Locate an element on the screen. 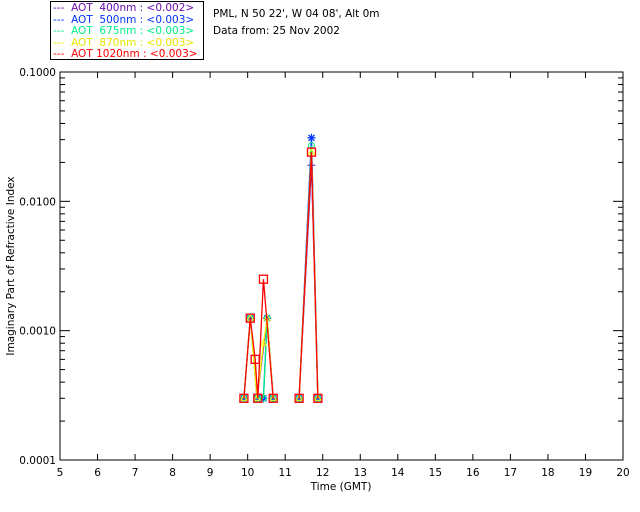  x-tick-label: 15 is located at coordinates (435, 473).